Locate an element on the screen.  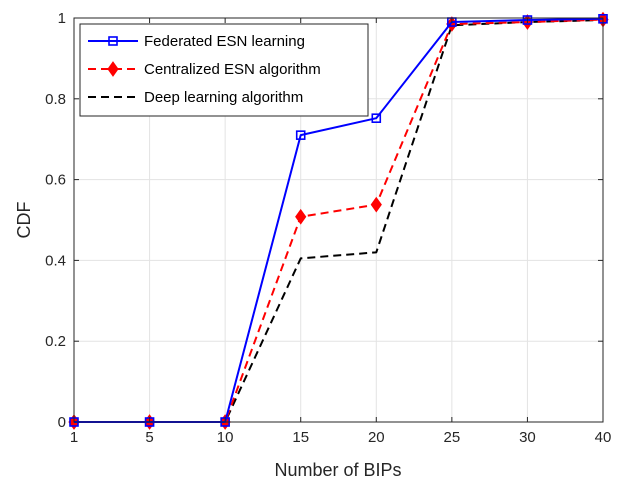
legend-item: Federated ESN learning is located at coordinates (196, 41).